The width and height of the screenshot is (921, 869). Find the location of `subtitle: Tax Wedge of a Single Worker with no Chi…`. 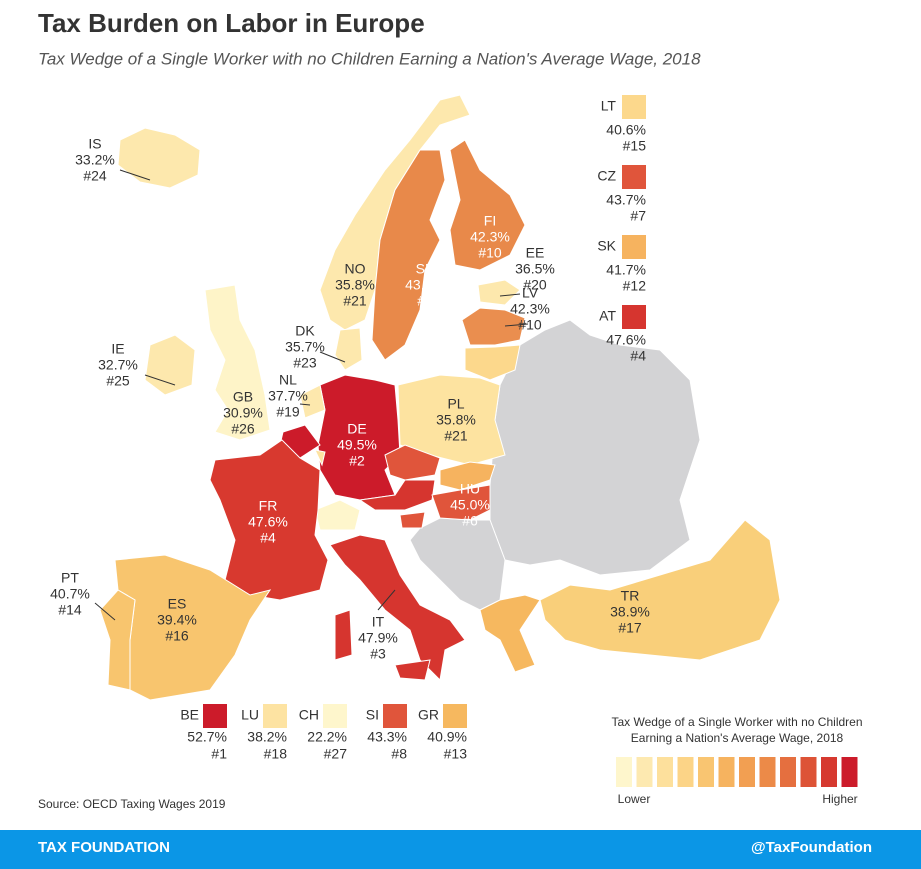

subtitle: Tax Wedge of a Single Worker with no Chi… is located at coordinates (369, 58).